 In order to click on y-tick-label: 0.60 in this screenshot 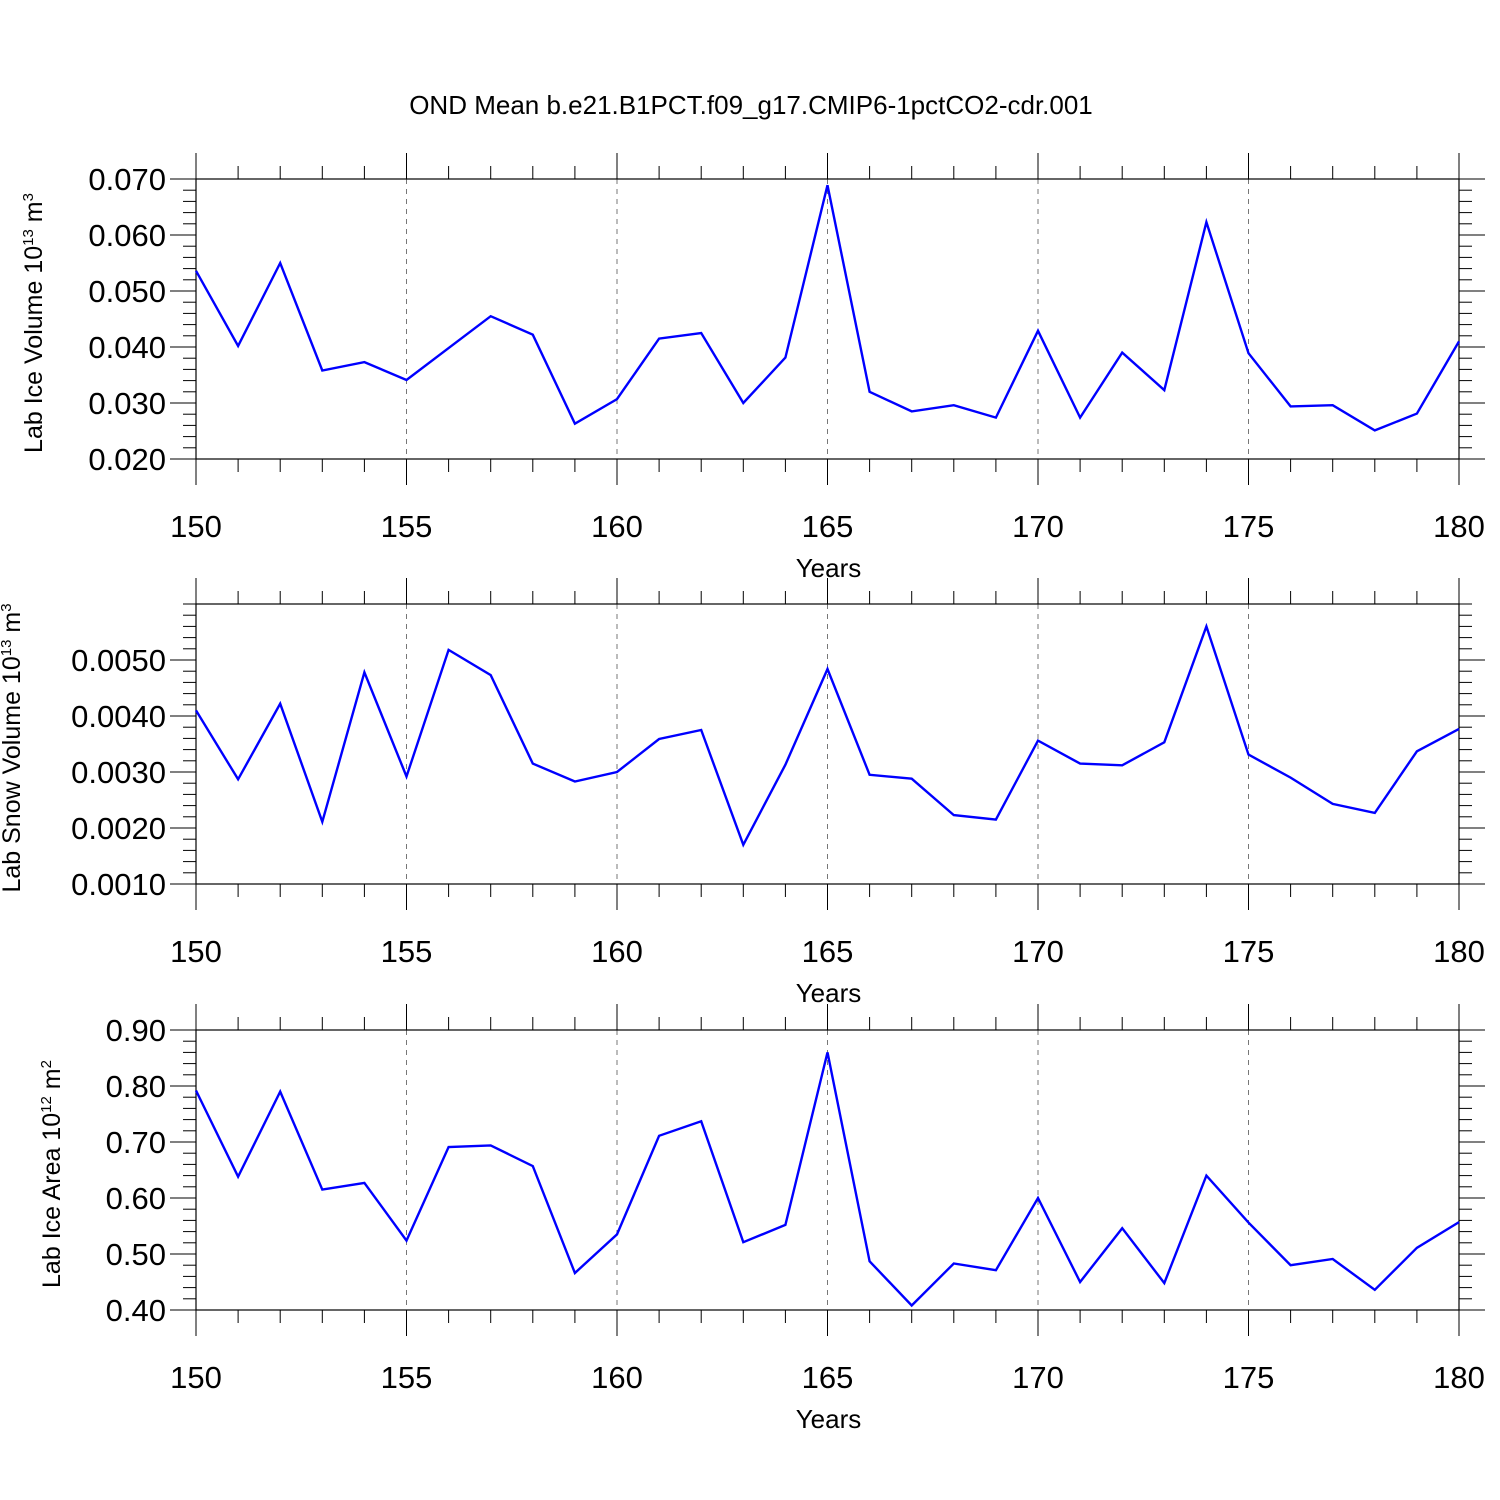, I will do `click(136, 1198)`.